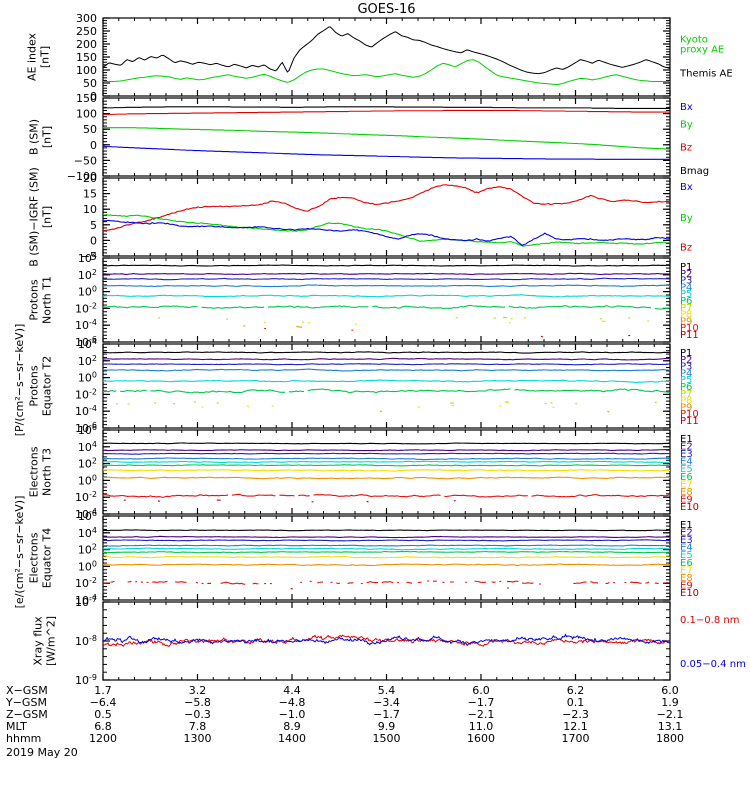 The height and width of the screenshot is (800, 750). Describe the element at coordinates (292, 690) in the screenshot. I see `bottom-axis-value: 4.4` at that location.